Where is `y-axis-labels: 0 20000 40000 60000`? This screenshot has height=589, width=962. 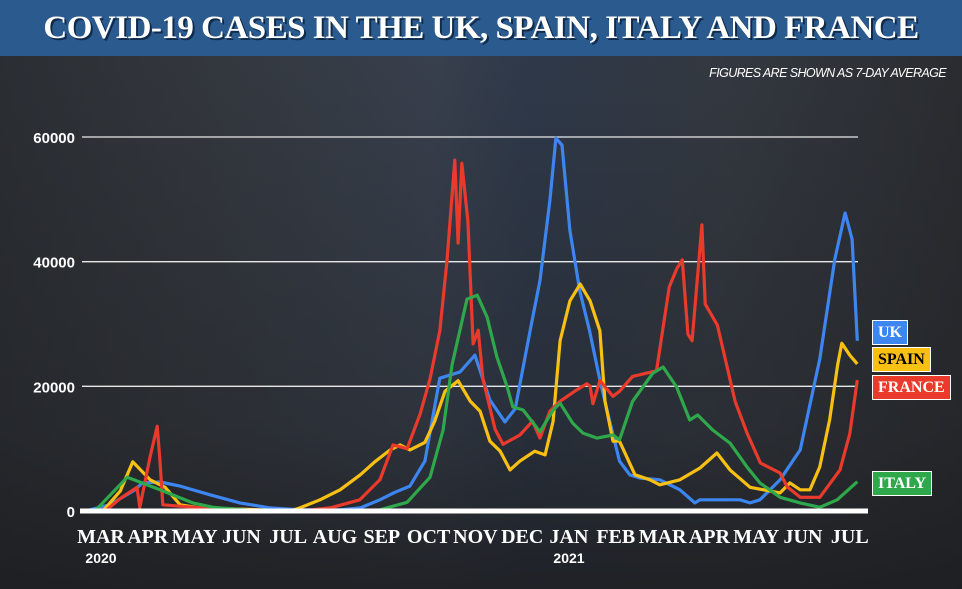
y-axis-labels: 0 20000 40000 60000 is located at coordinates (54, 325).